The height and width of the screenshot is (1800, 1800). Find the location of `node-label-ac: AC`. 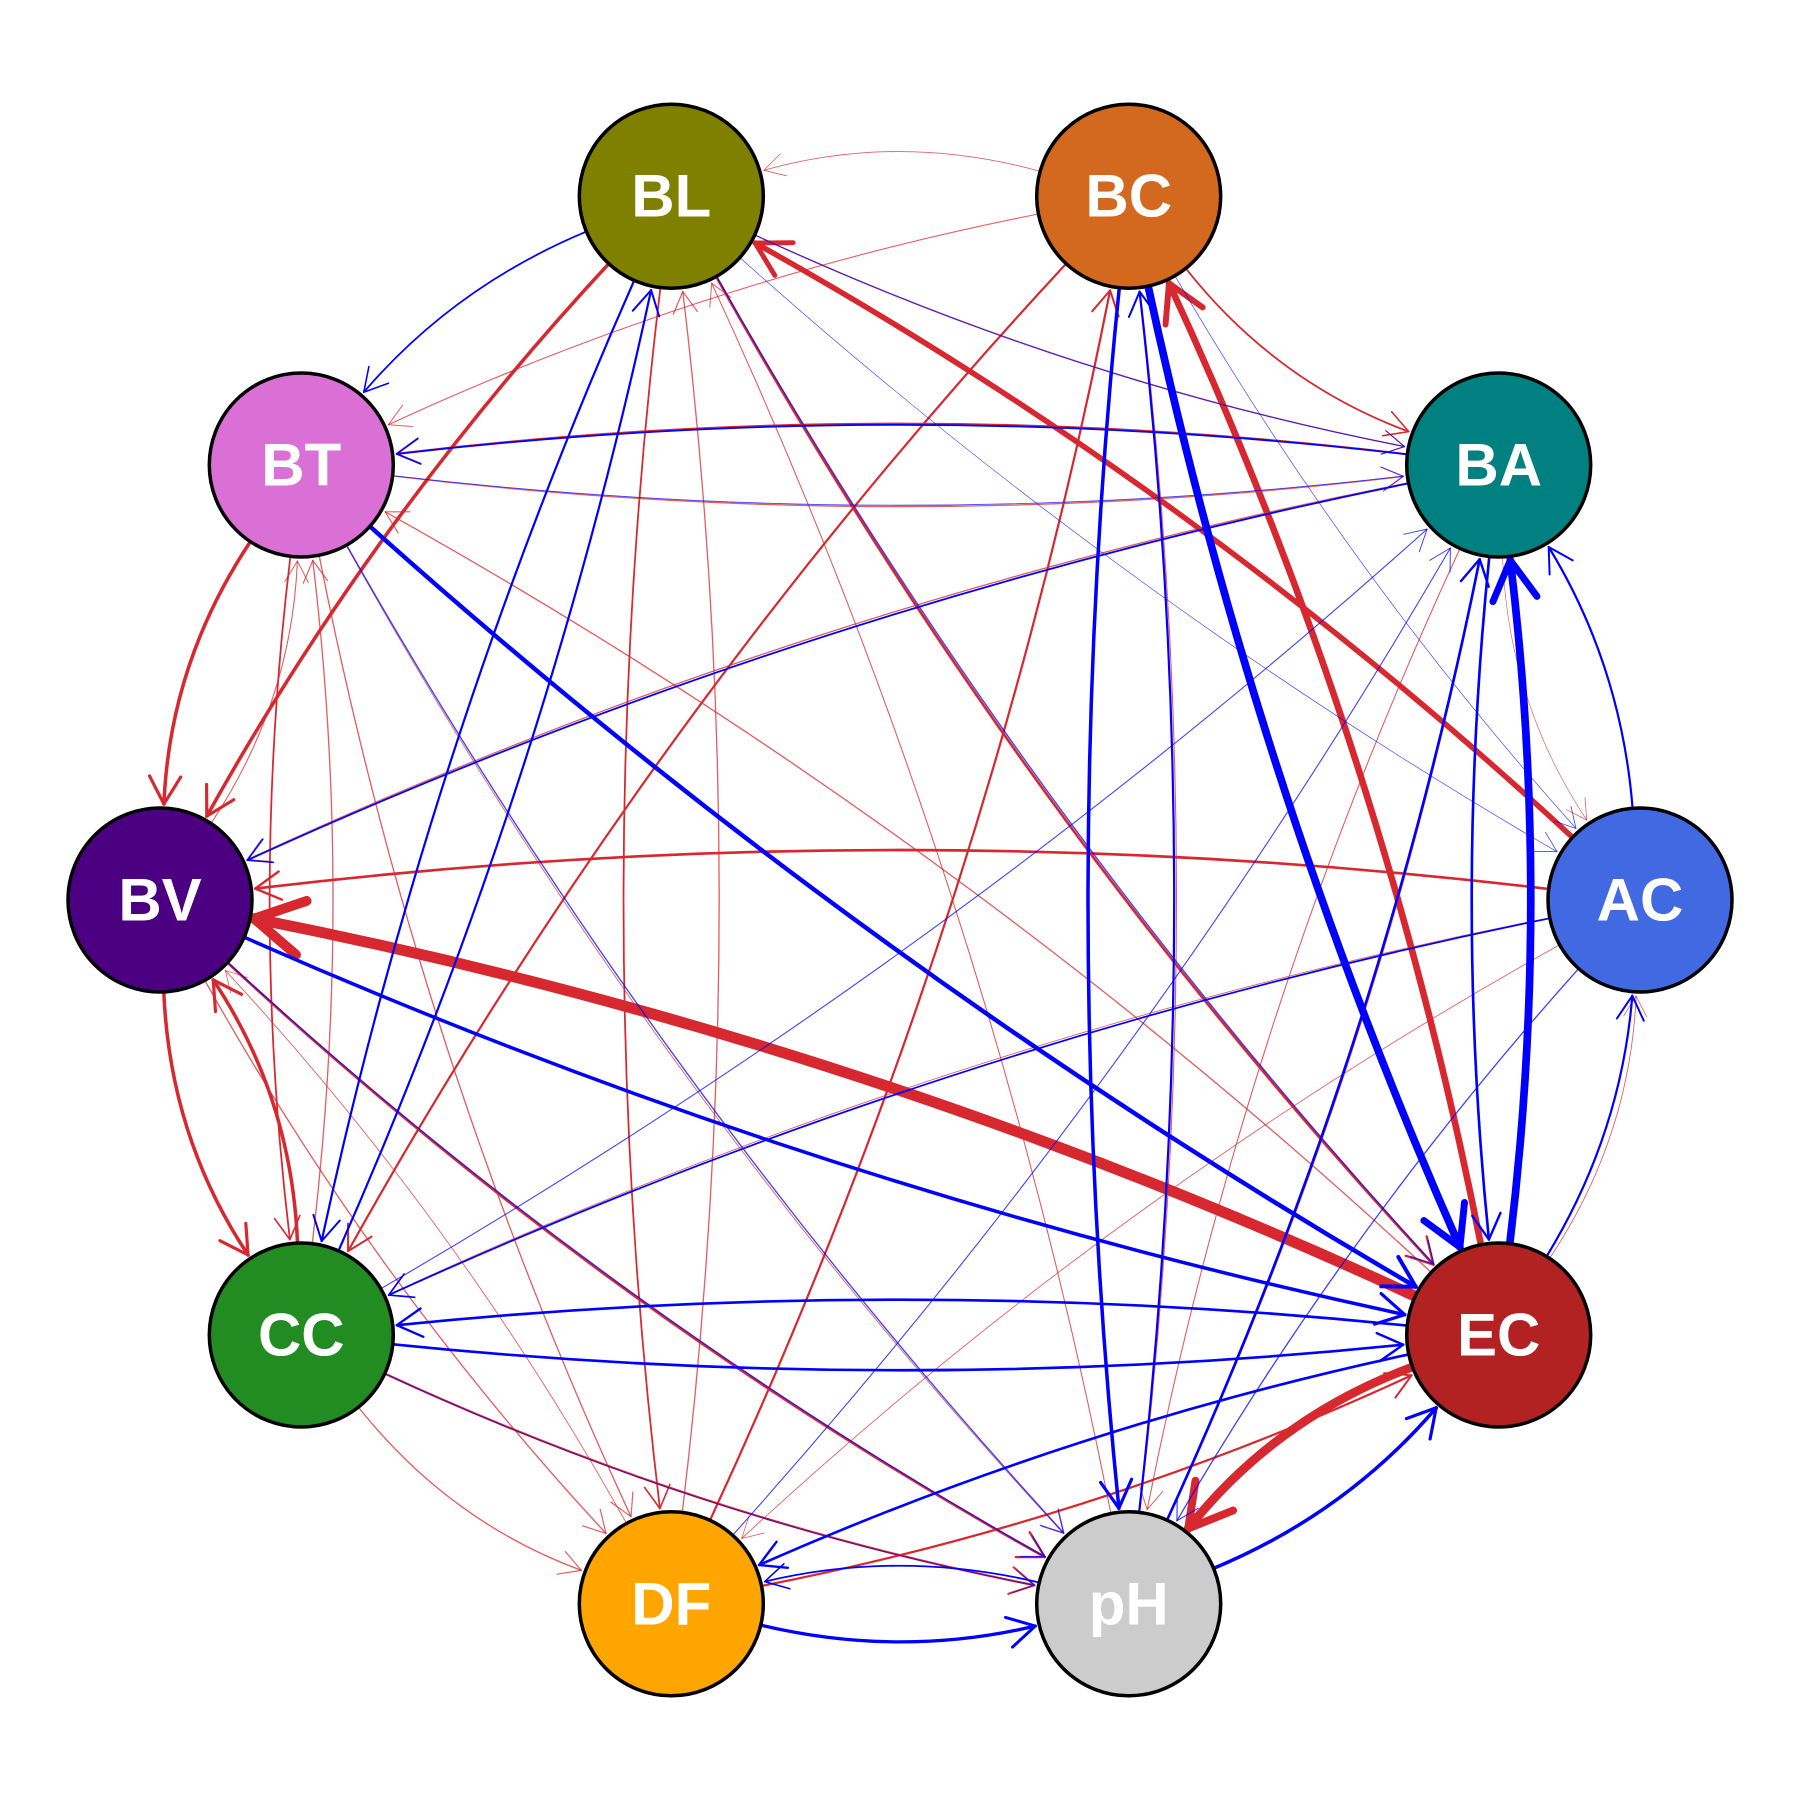

node-label-ac: AC is located at coordinates (1640, 900).